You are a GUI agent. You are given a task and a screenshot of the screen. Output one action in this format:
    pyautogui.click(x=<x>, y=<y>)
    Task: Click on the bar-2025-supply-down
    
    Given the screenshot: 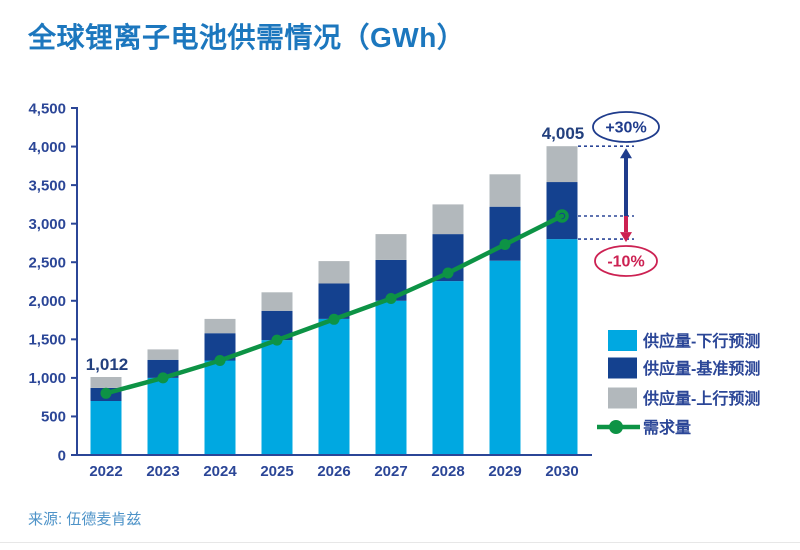 What is the action you would take?
    pyautogui.click(x=277, y=397)
    